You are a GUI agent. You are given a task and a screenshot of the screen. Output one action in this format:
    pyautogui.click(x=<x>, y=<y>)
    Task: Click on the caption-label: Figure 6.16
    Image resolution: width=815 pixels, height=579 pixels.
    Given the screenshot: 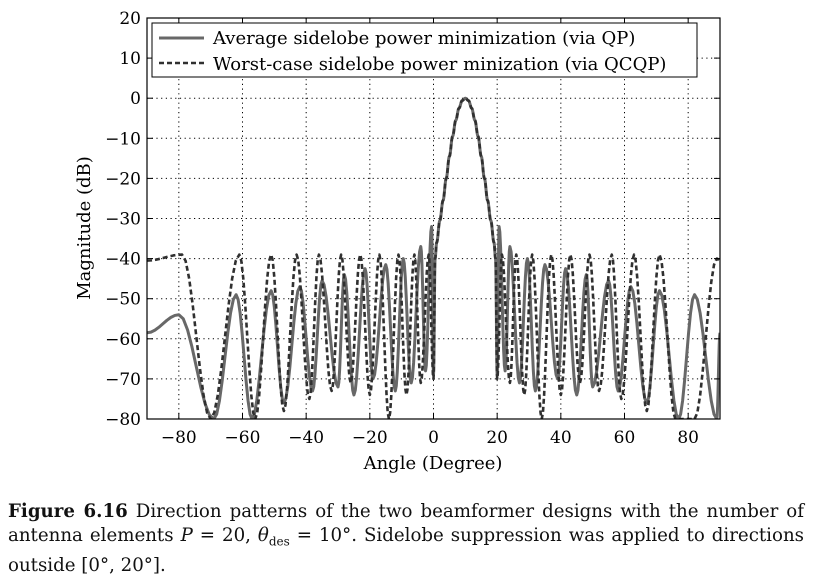 What is the action you would take?
    pyautogui.click(x=68, y=511)
    